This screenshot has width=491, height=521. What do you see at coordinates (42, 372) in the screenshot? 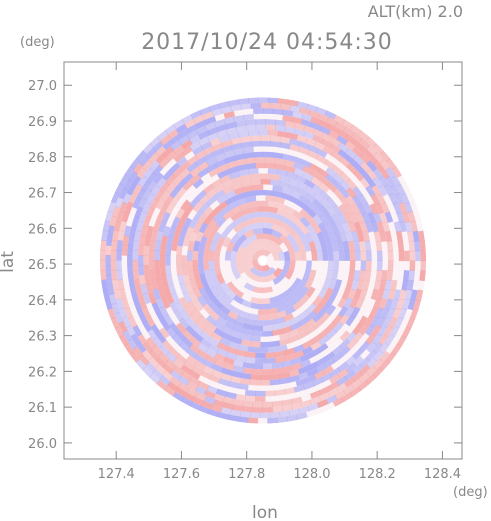
I see `y-tick-label: 26.2` at bounding box center [42, 372].